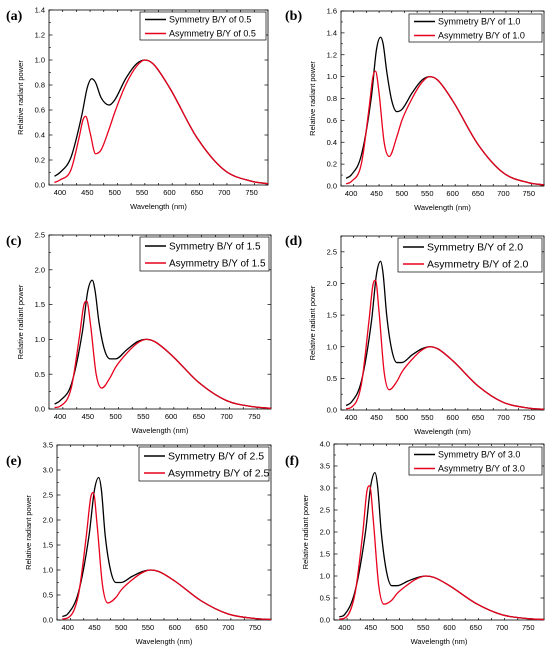 The height and width of the screenshot is (652, 550). What do you see at coordinates (325, 466) in the screenshot?
I see `y-tick-label: 3.5` at bounding box center [325, 466].